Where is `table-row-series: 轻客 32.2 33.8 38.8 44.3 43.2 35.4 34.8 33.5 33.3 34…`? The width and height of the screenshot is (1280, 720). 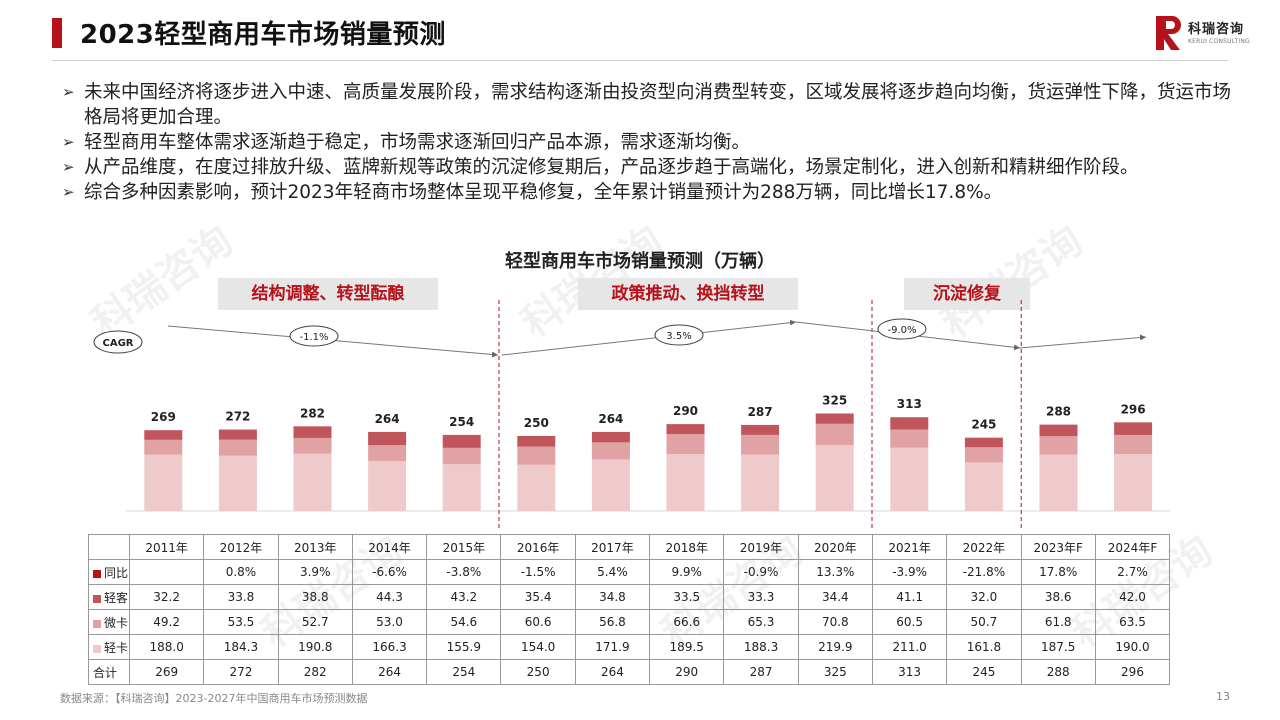
table-row-series: 轻客 32.2 33.8 38.8 44.3 43.2 35.4 34.8 33.5 33.3 34… is located at coordinates (629, 597).